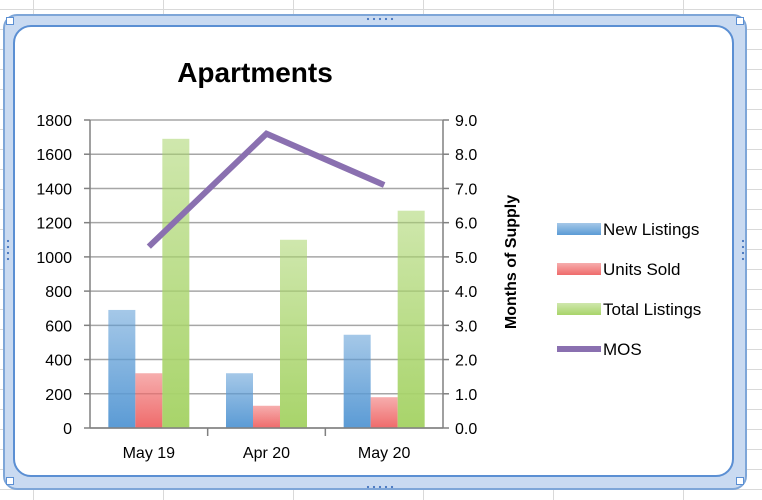 Image resolution: width=762 pixels, height=500 pixels. Describe the element at coordinates (58, 292) in the screenshot. I see `left-tick-label: 800` at that location.